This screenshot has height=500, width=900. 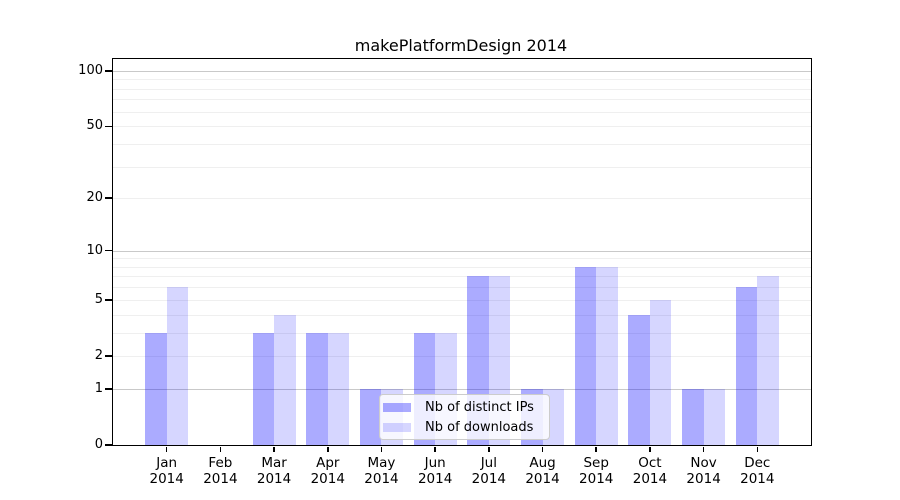 What do you see at coordinates (746, 366) in the screenshot?
I see `bar-ips-dec` at bounding box center [746, 366].